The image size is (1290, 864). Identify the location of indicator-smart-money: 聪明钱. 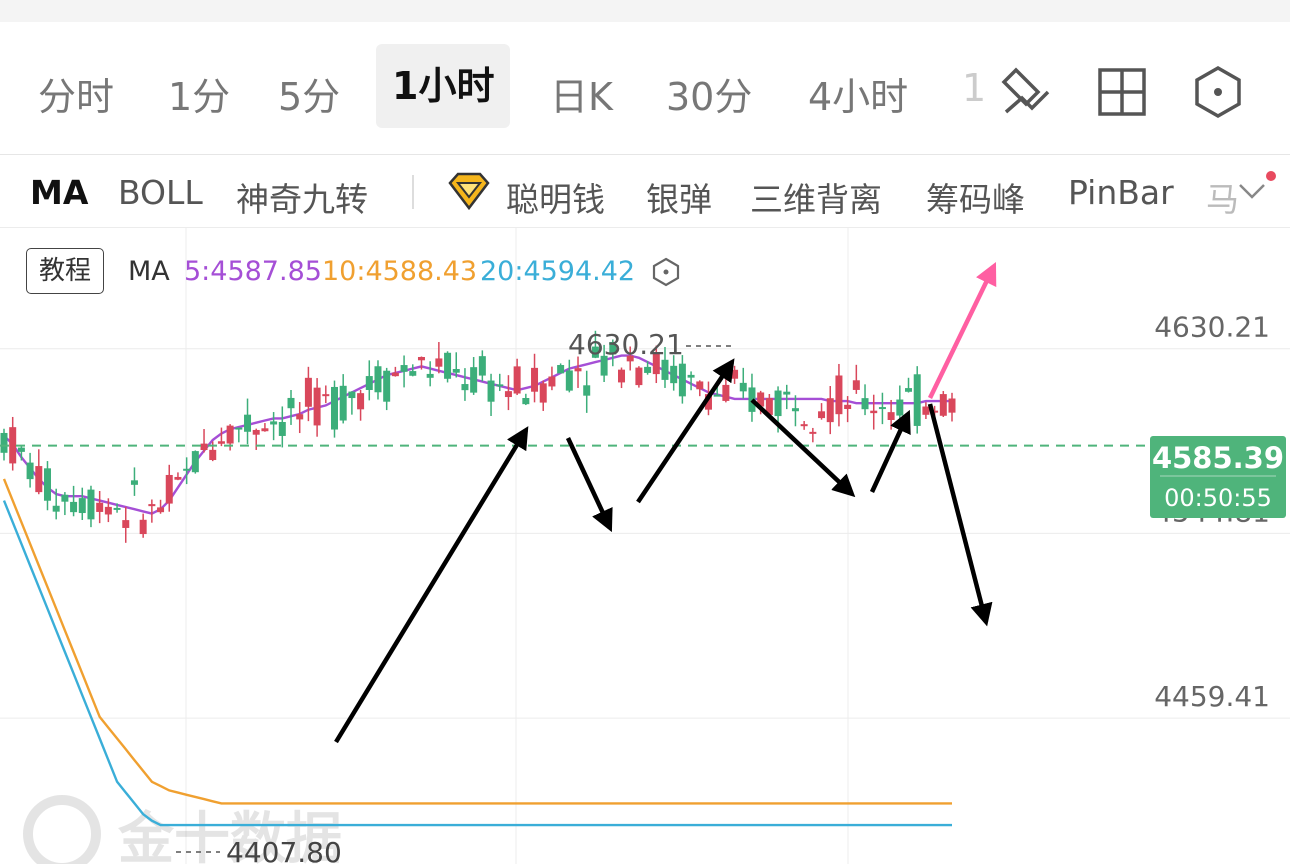
(555, 199).